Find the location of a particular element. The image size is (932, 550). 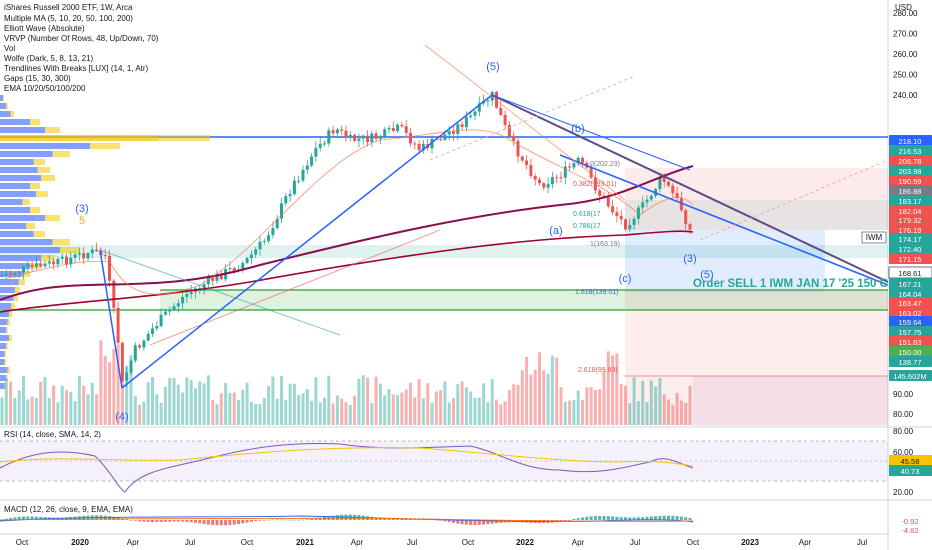

time-tick: 2020 is located at coordinates (80, 542).